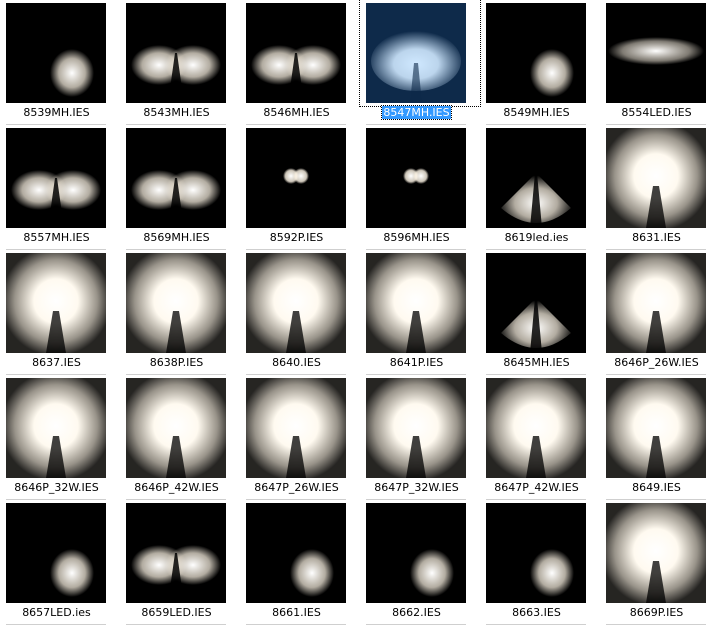 The image size is (721, 629). I want to click on flat-beam-icon, so click(656, 53).